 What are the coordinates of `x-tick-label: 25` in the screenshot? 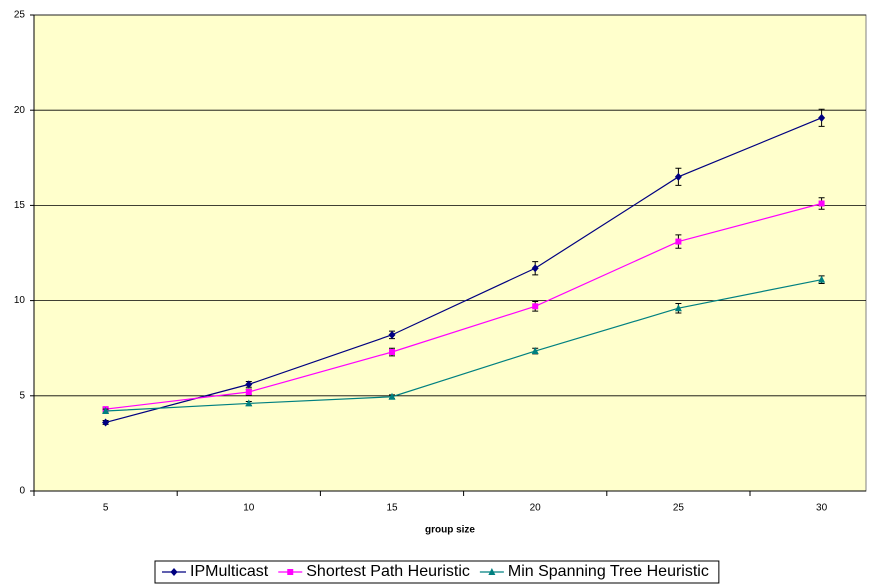 It's located at (679, 508).